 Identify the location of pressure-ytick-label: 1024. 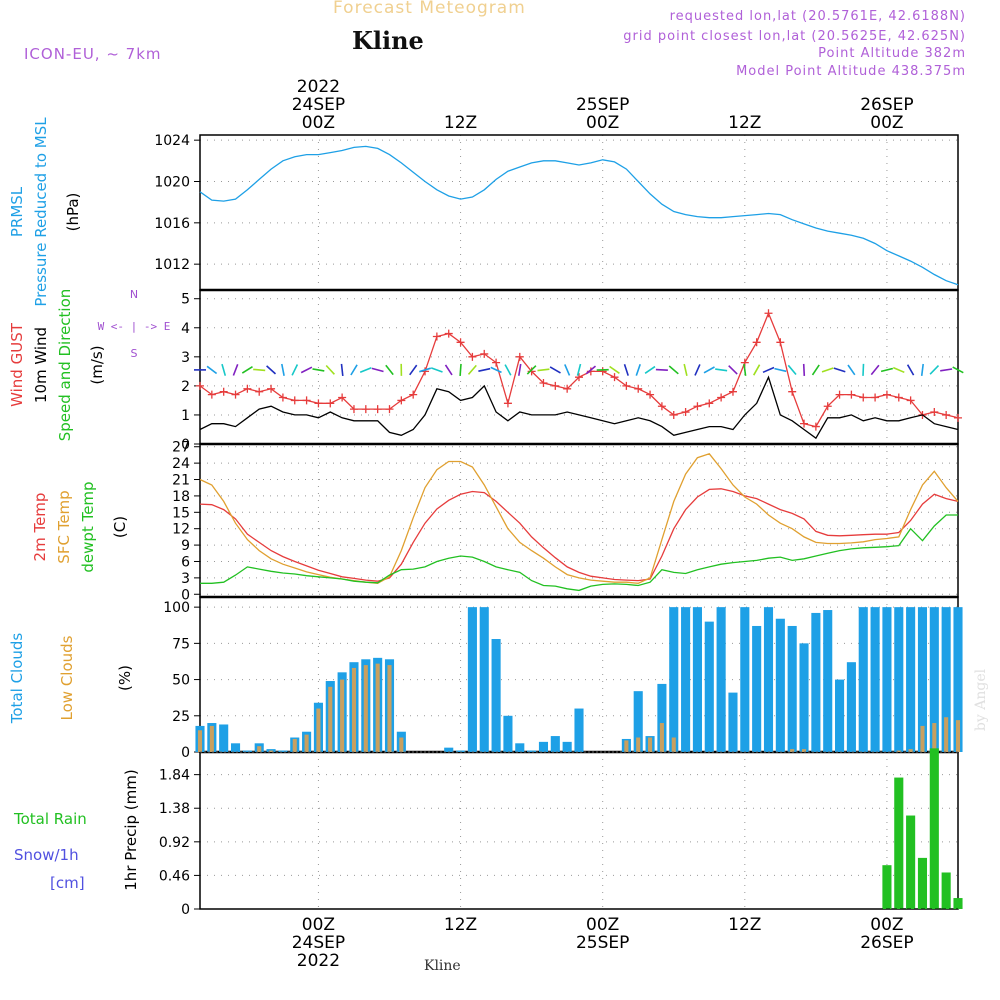
(172, 141).